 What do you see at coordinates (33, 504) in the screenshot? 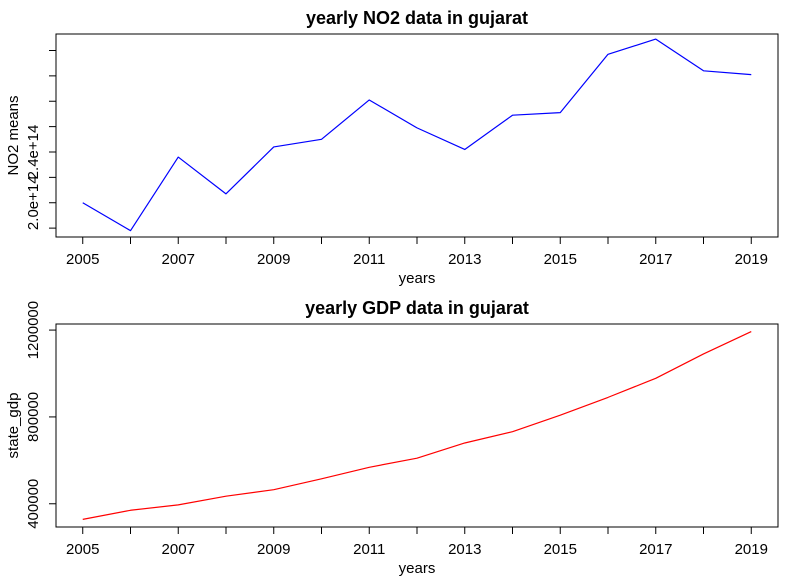
I see `y-tick-label: 400000` at bounding box center [33, 504].